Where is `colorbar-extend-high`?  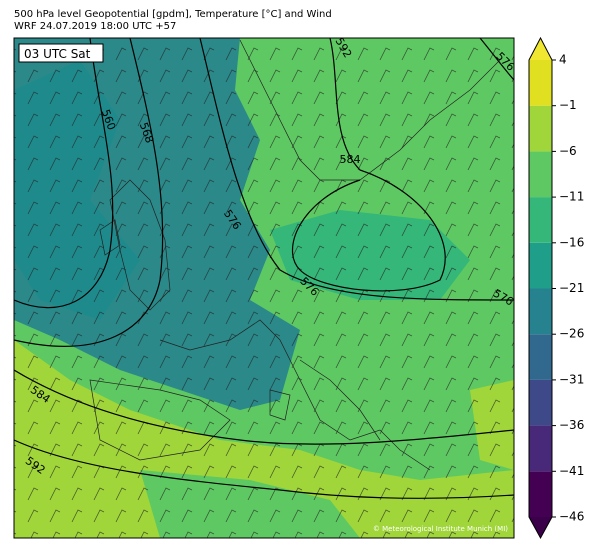 colorbar-extend-high is located at coordinates (540, 49).